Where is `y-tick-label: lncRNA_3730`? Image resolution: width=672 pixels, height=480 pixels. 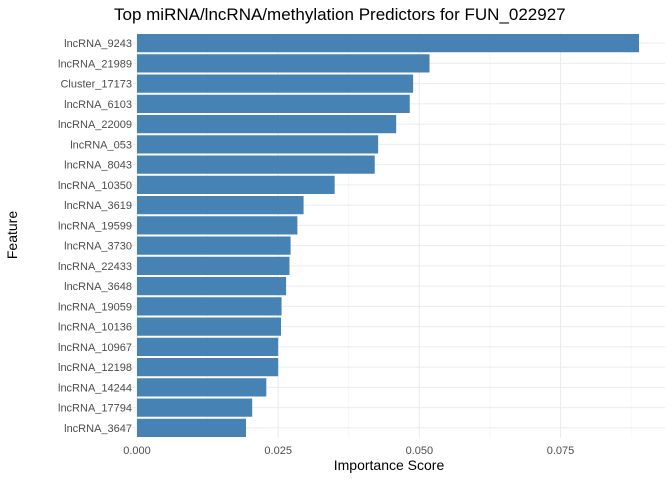
y-tick-label: lncRNA_3730 is located at coordinates (98, 247).